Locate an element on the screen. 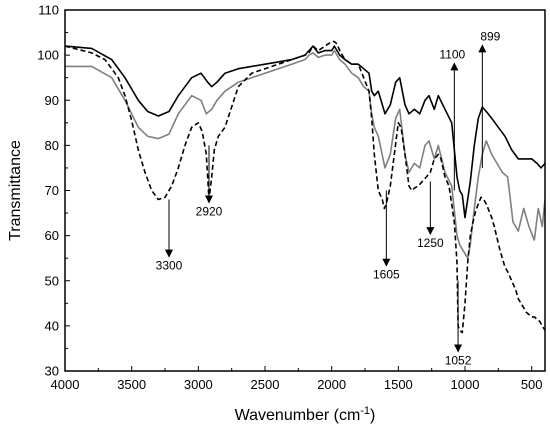 Image resolution: width=550 pixels, height=439 pixels. x-axis-title: Wavenumber (cm-1) is located at coordinates (305, 414).